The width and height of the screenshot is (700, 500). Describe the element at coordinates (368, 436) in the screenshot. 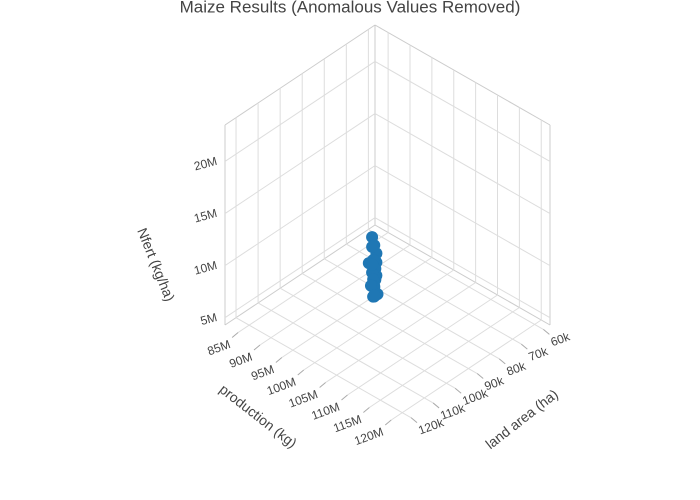

I see `y-tick-label: 120M` at that location.